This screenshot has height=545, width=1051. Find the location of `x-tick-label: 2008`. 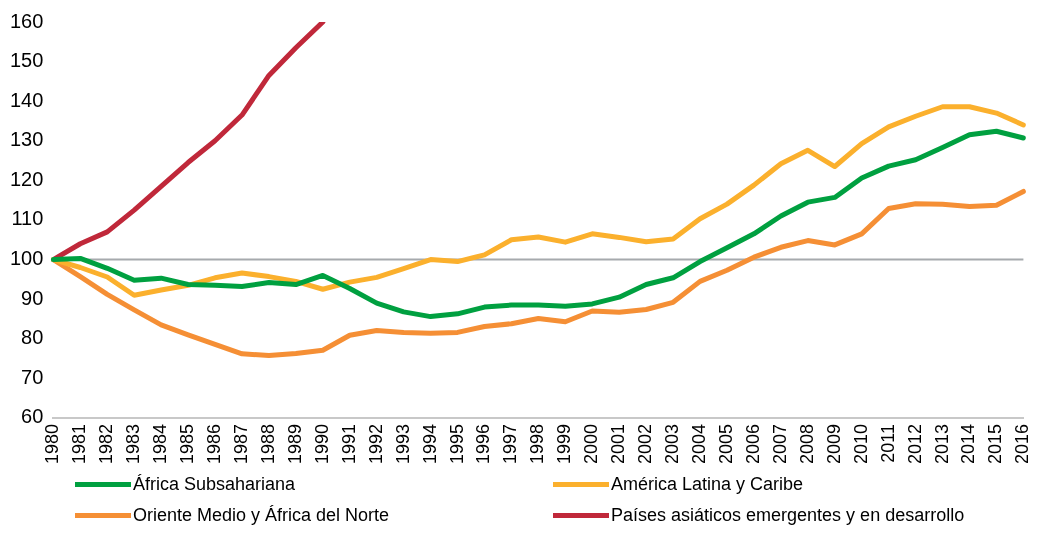

x-tick-label: 2008 is located at coordinates (806, 443).